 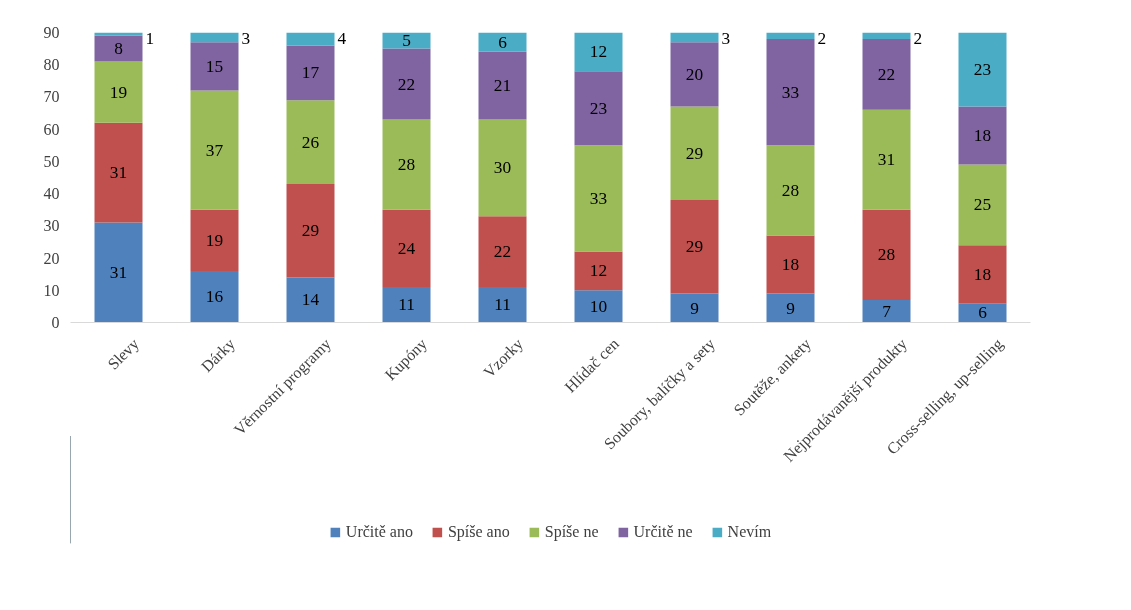 What do you see at coordinates (663, 532) in the screenshot?
I see `legend-label: Určitě ne` at bounding box center [663, 532].